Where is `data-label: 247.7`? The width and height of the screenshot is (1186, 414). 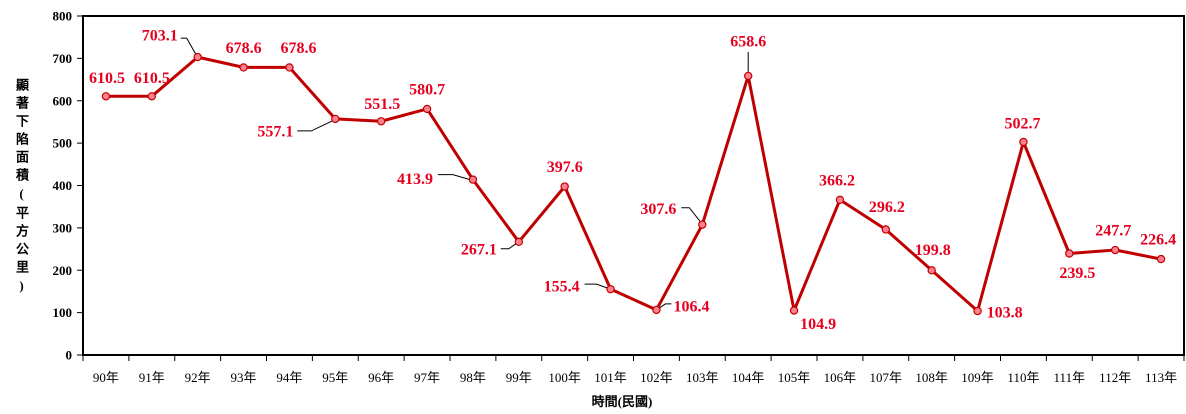
data-label: 247.7 is located at coordinates (1113, 231).